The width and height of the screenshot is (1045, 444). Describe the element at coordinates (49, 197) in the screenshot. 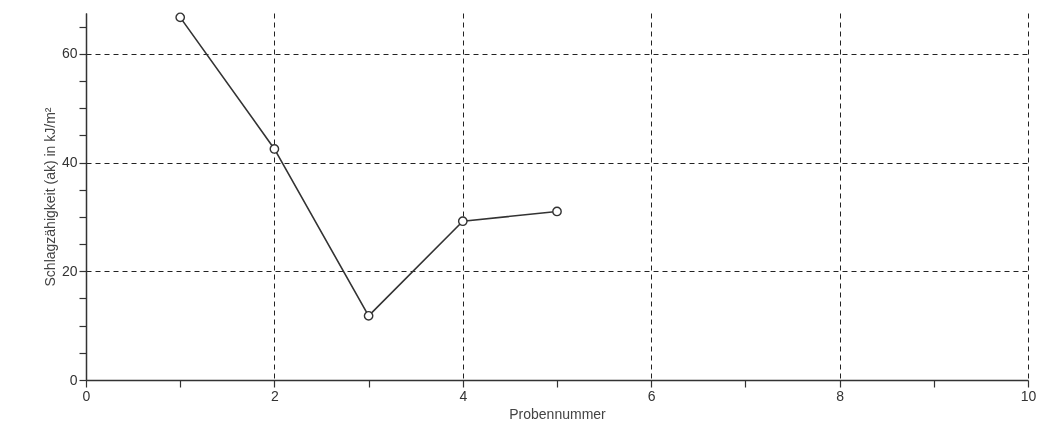

I see `y-axis-title: Schlagzähigkeit (ak) in kJ/m²` at that location.